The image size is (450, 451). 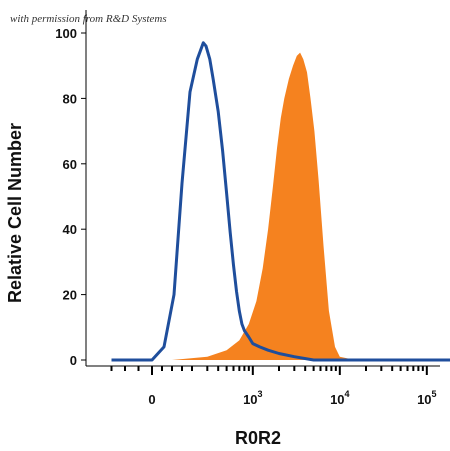 I want to click on x-axis-ticks: 0 10³ 10⁴ 10⁵, so click(x=292, y=386).